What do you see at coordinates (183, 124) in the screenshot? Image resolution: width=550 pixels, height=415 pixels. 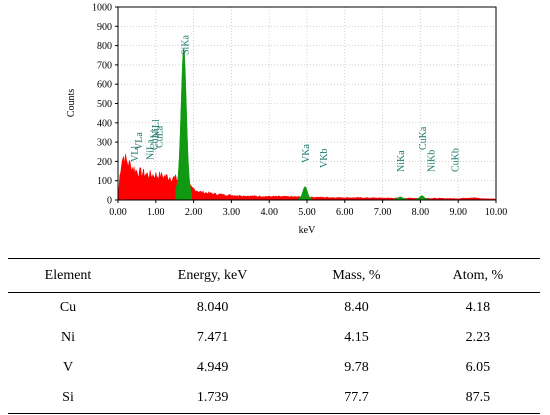 I see `peak-si` at bounding box center [183, 124].